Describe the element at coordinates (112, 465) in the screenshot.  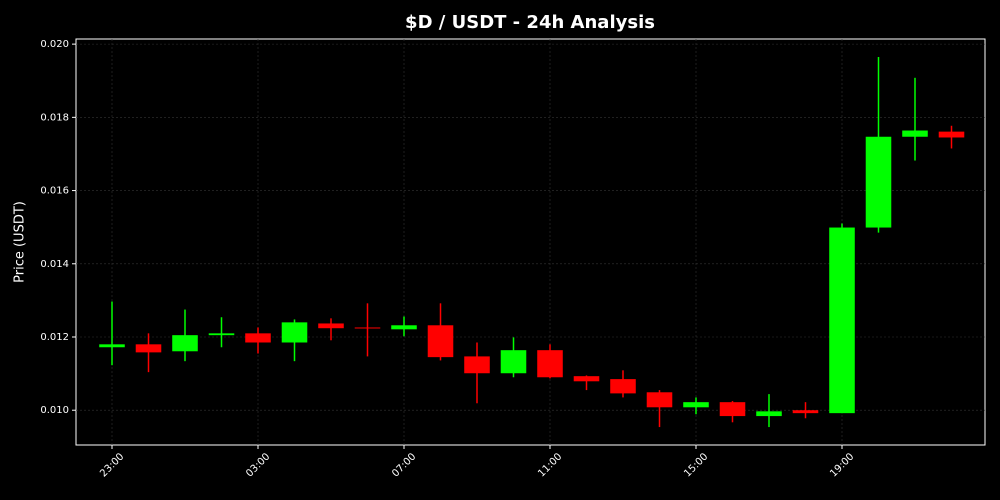
I see `x-tick-label: 23:00` at that location.